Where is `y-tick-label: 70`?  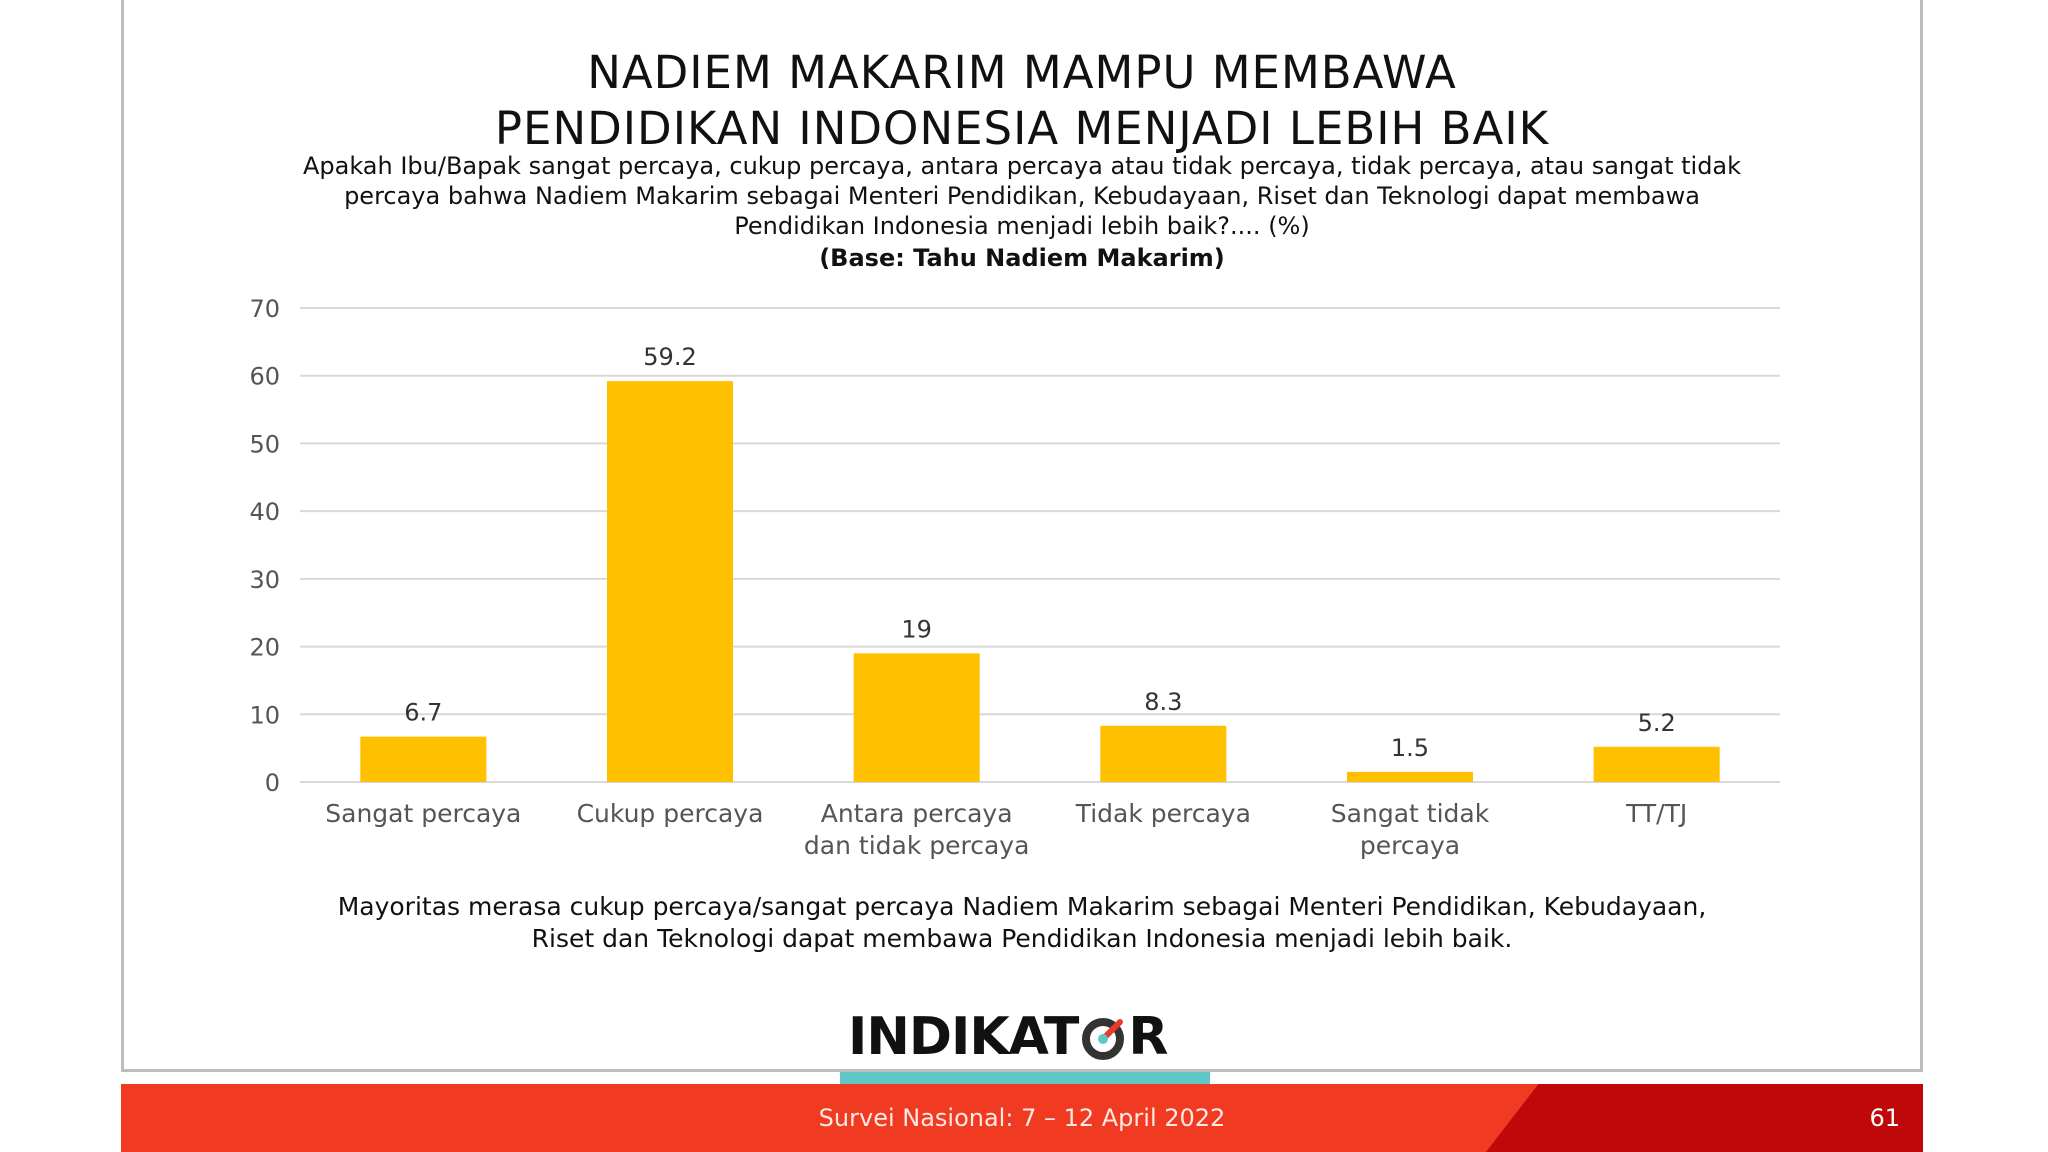
y-tick-label: 70 is located at coordinates (264, 309).